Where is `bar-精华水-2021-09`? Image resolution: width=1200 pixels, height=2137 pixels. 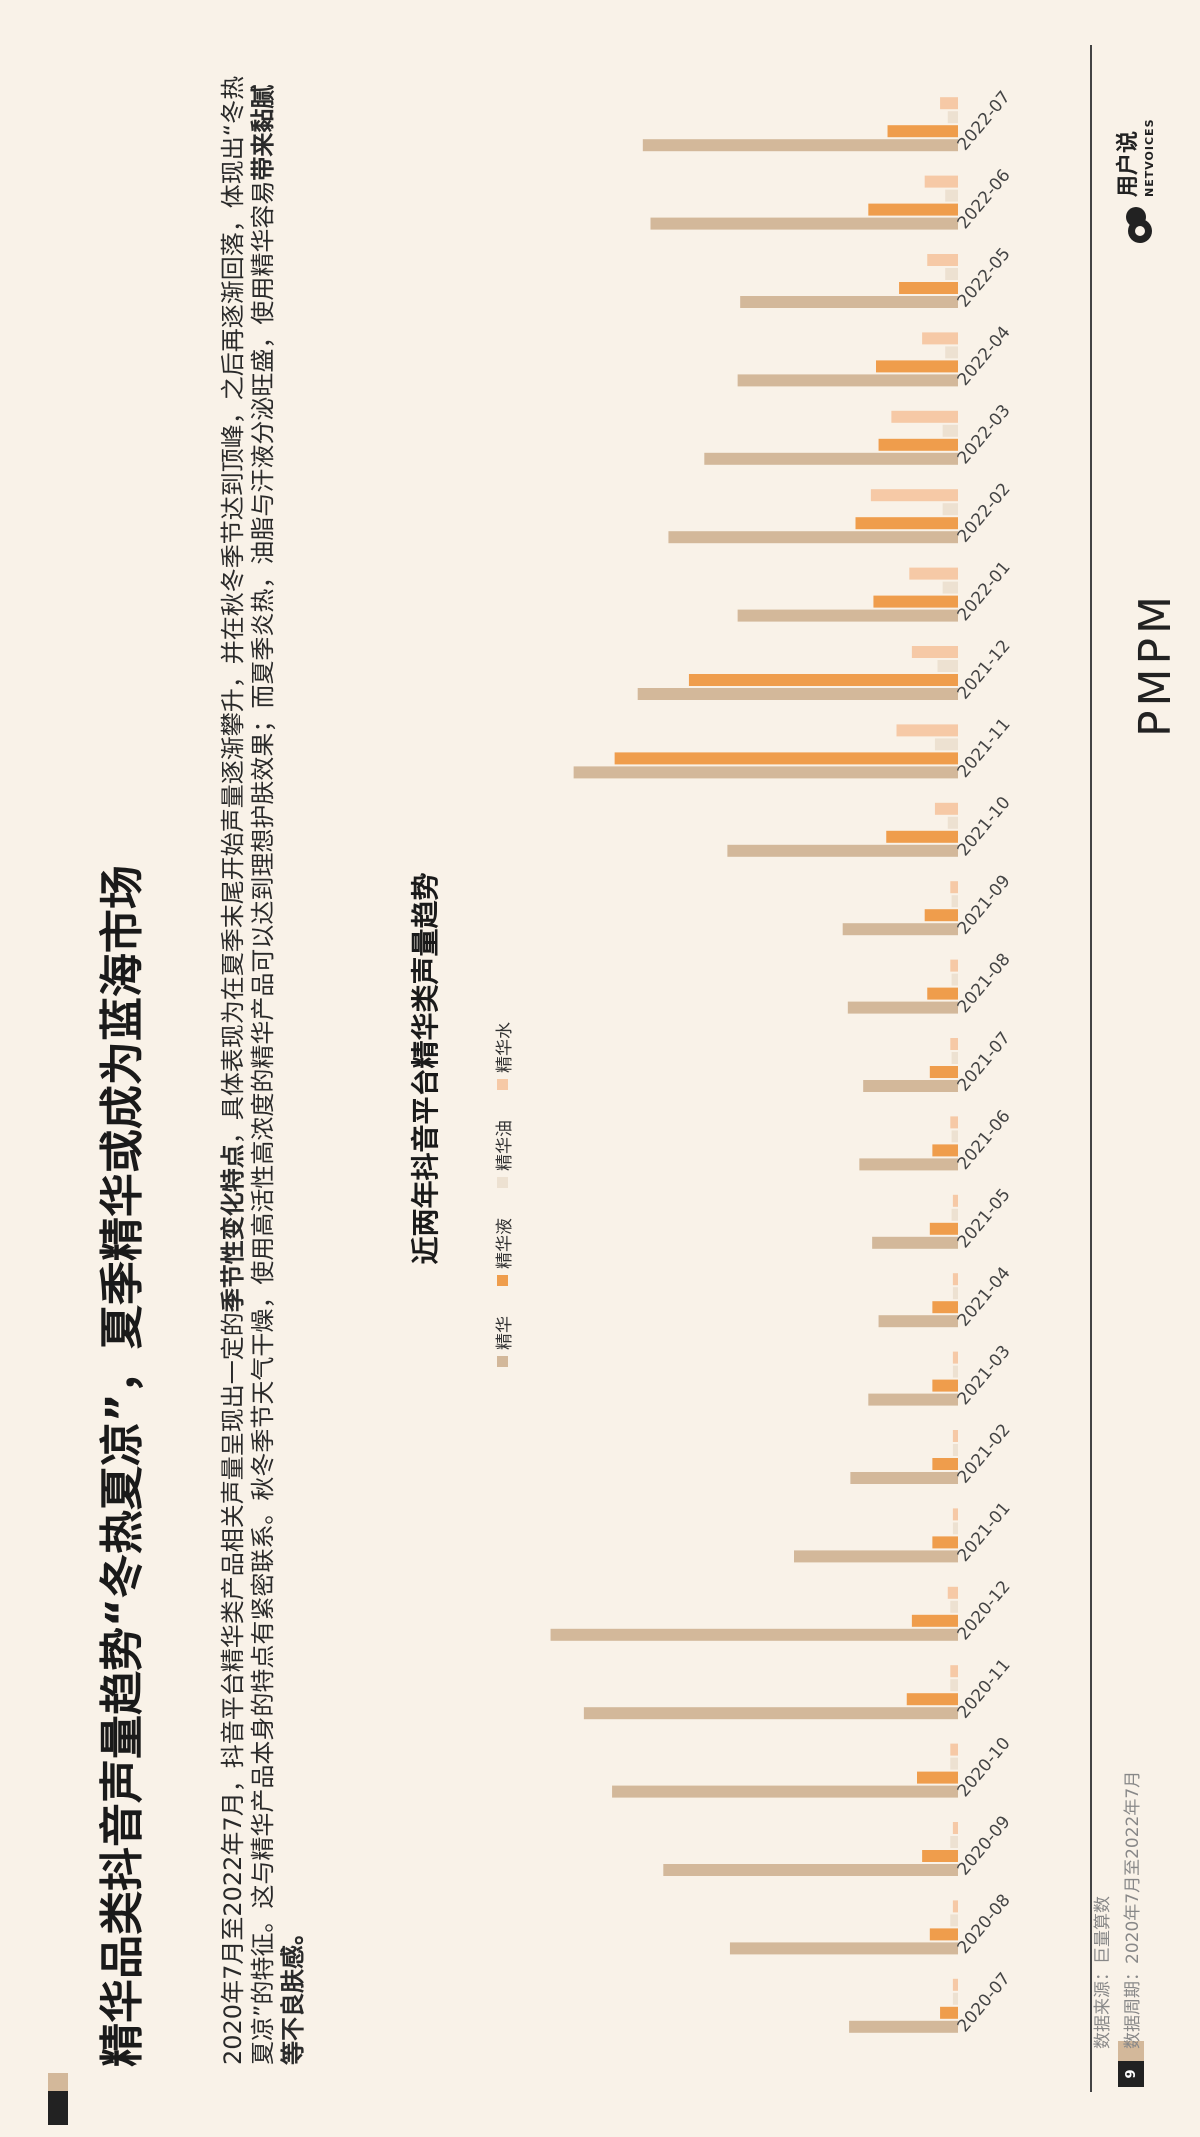 bar-精华水-2021-09 is located at coordinates (954, 887).